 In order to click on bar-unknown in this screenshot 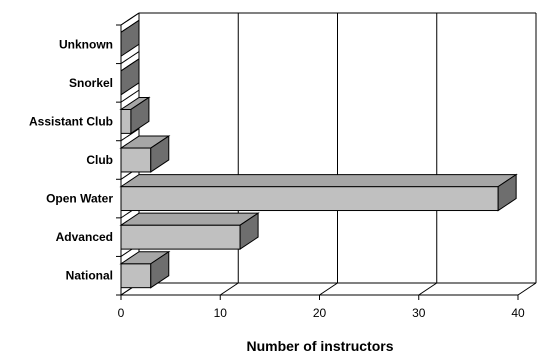, I will do `click(130, 38)`.